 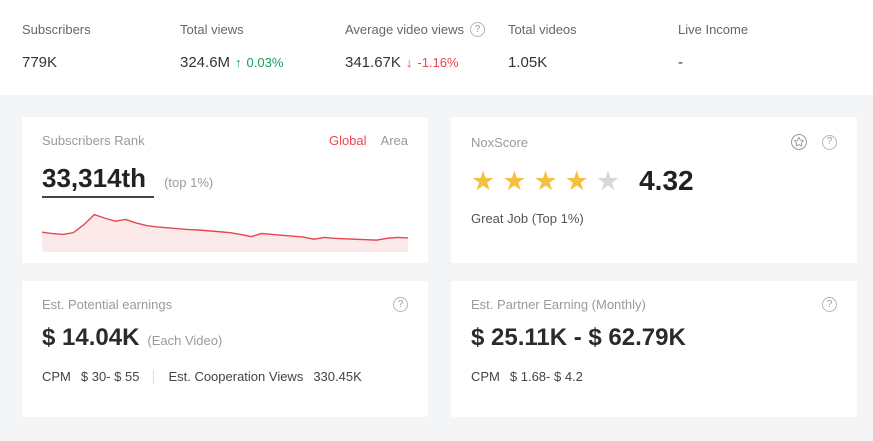 I want to click on card-title: Est. Potential earnings, so click(x=107, y=304).